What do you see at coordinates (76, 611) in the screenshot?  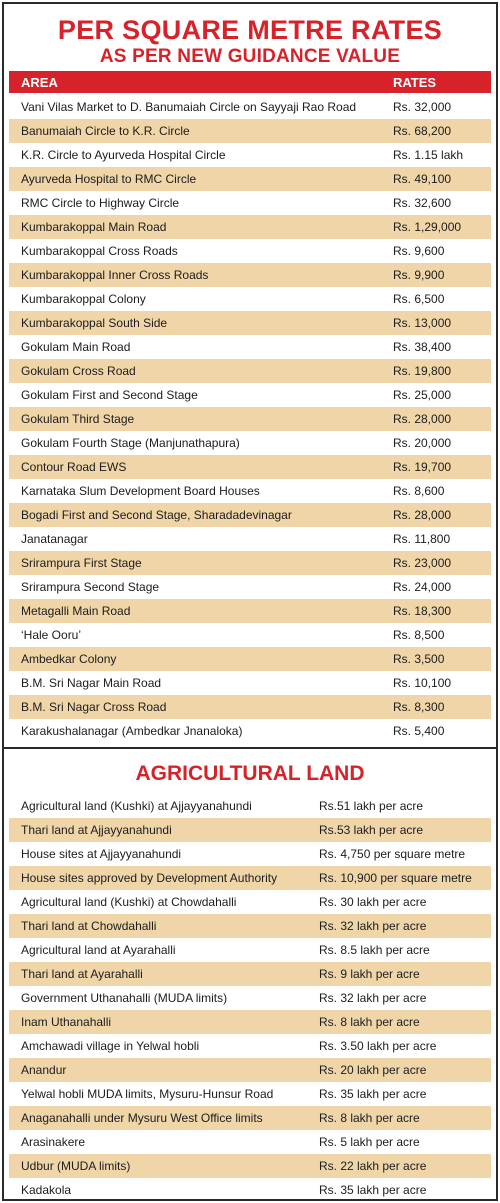 I see `area-cell: Metagalli Main Road` at bounding box center [76, 611].